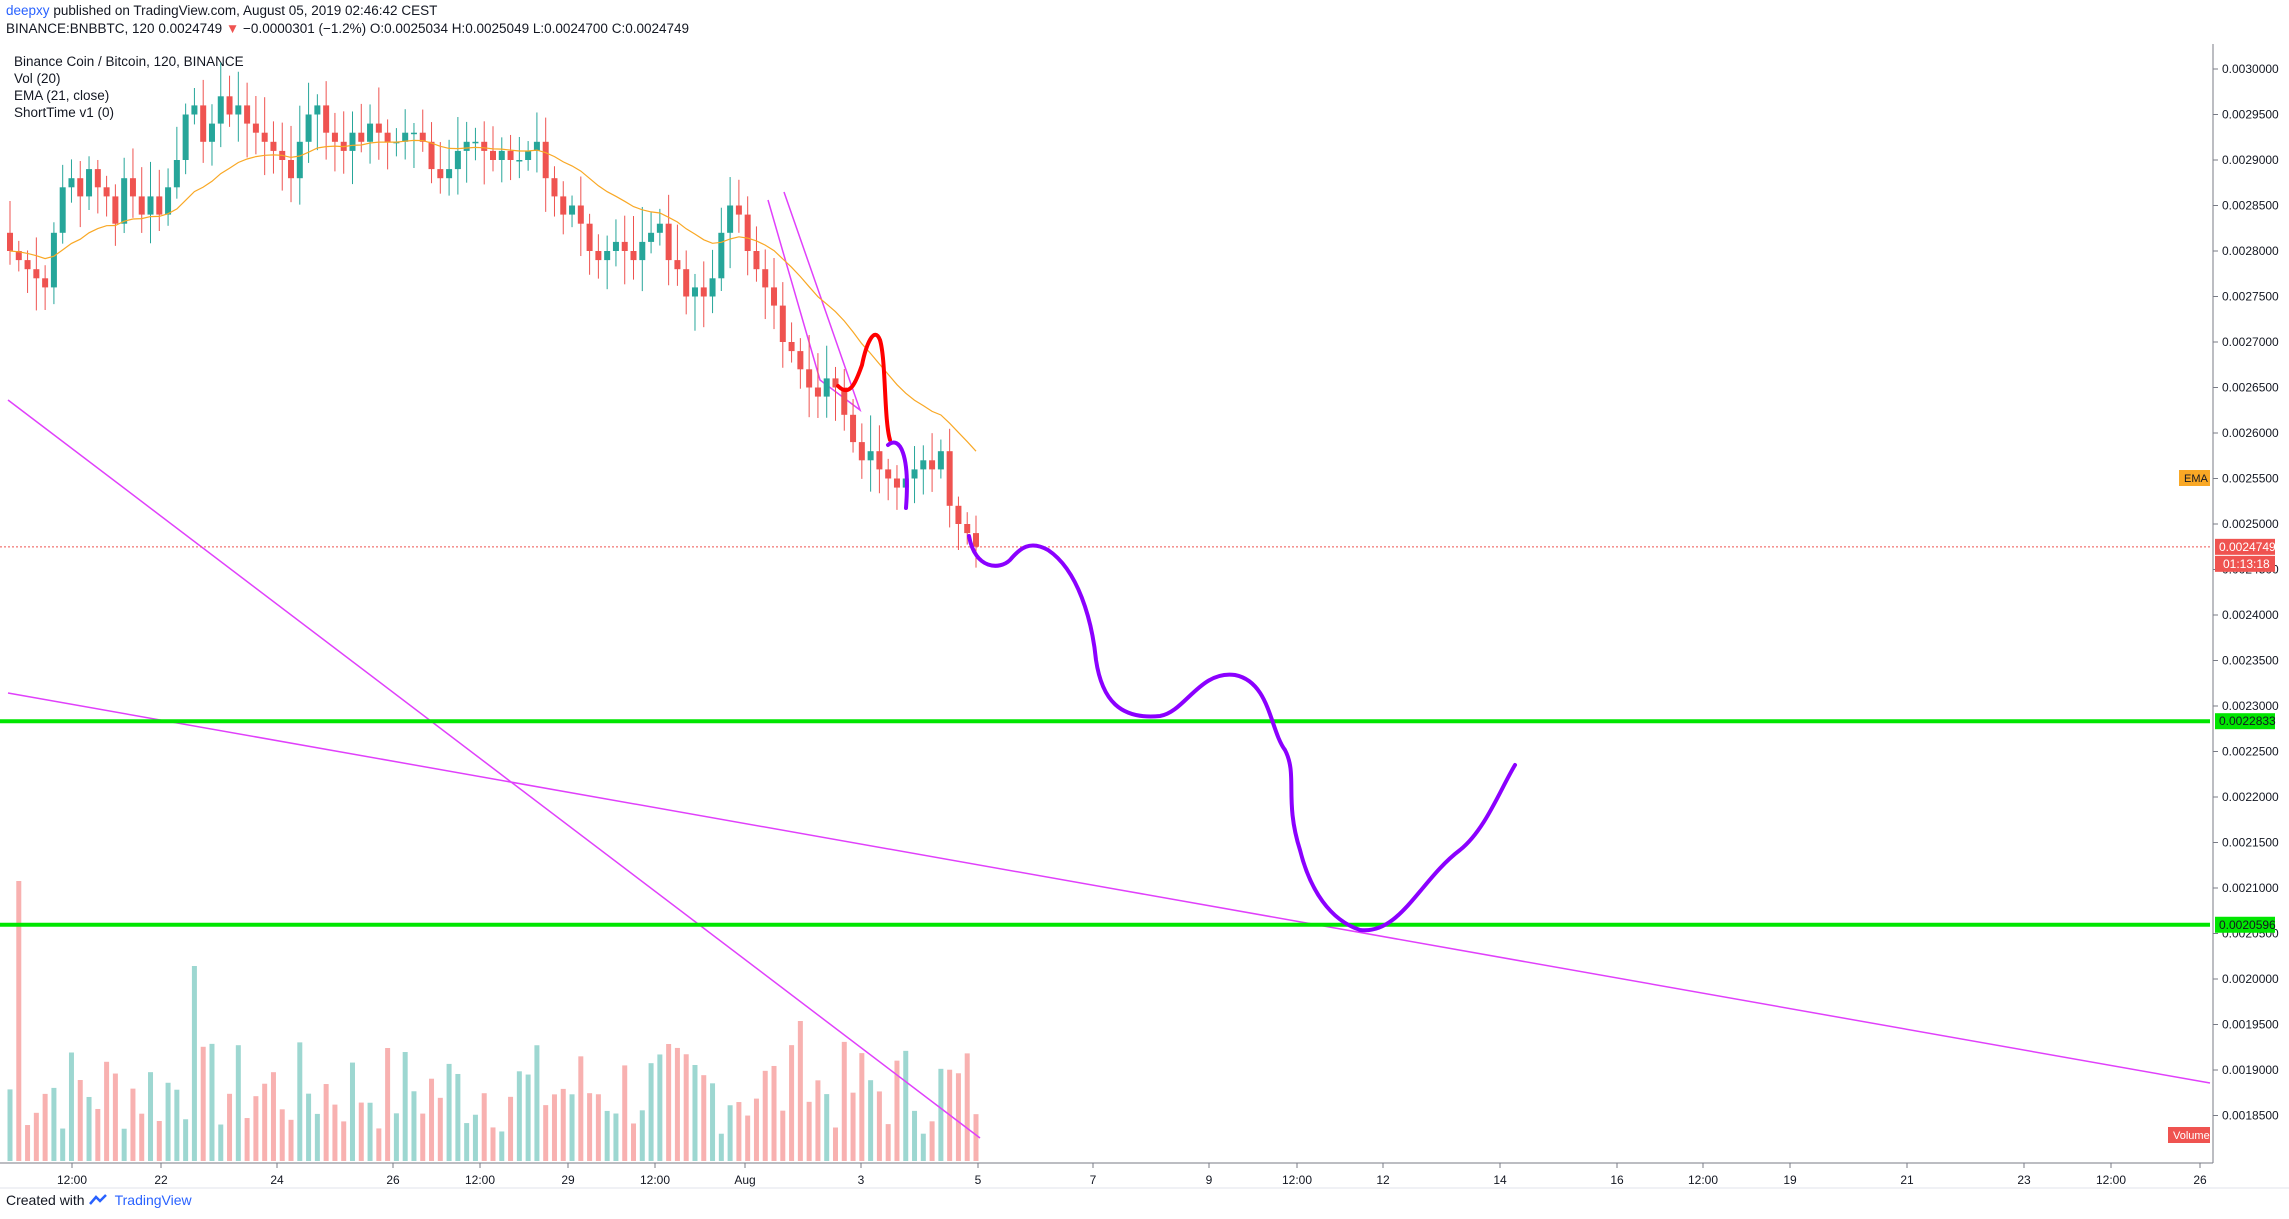 The height and width of the screenshot is (1219, 2289). What do you see at coordinates (2250, 843) in the screenshot?
I see `price-tick-label: 0.0021500` at bounding box center [2250, 843].